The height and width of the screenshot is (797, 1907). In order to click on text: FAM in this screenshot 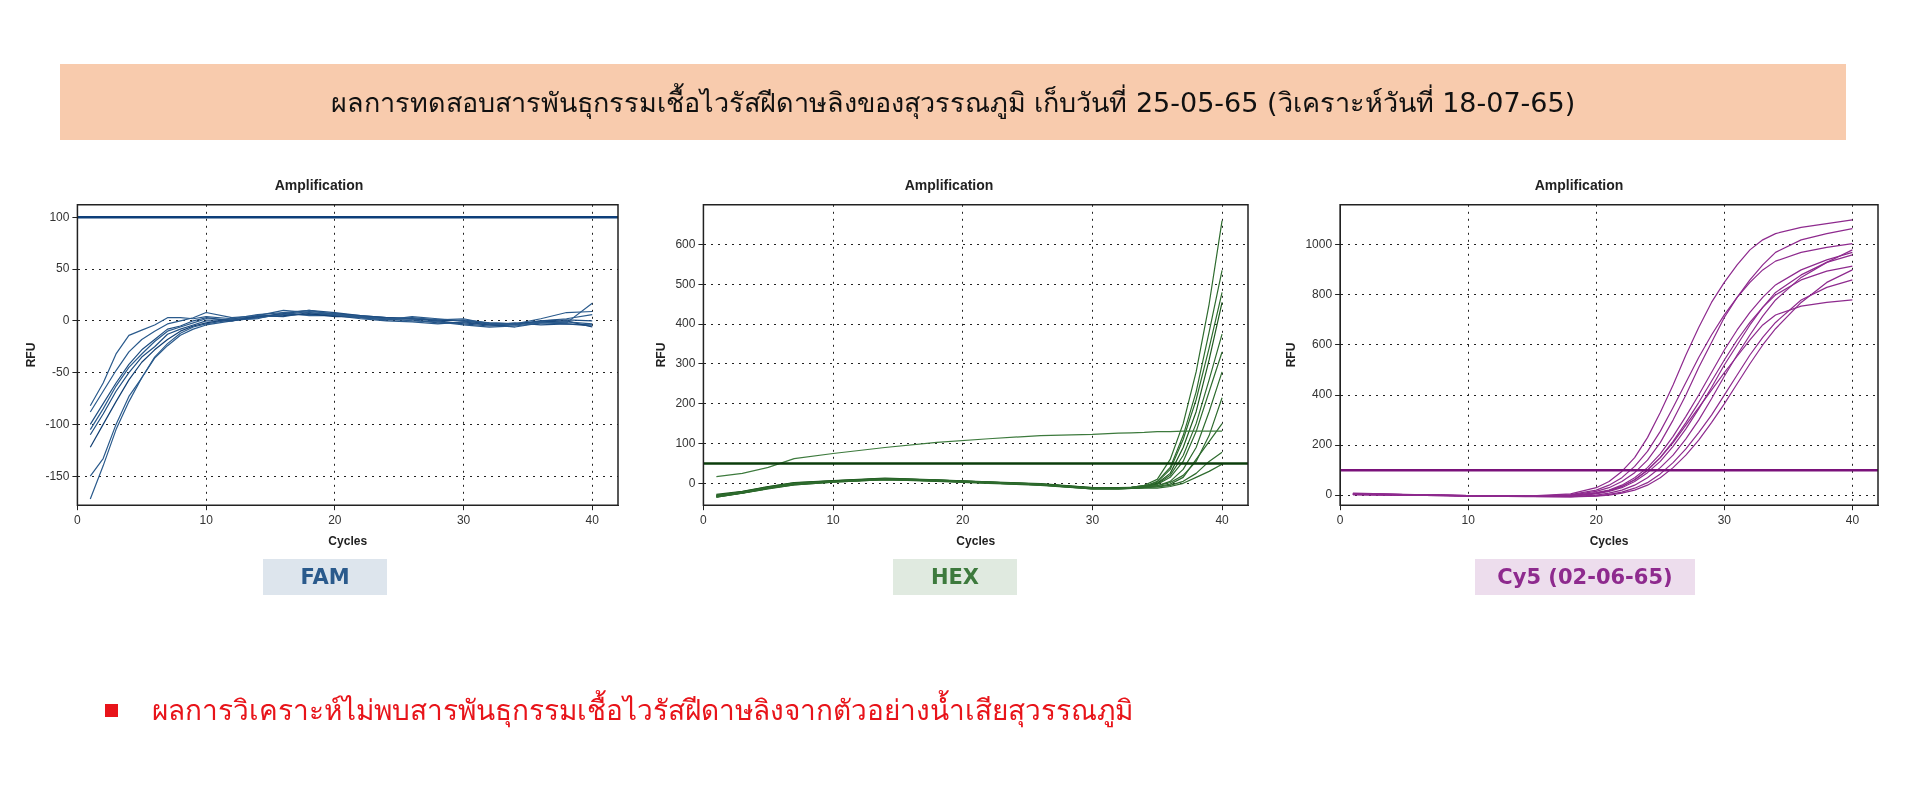, I will do `click(325, 577)`.